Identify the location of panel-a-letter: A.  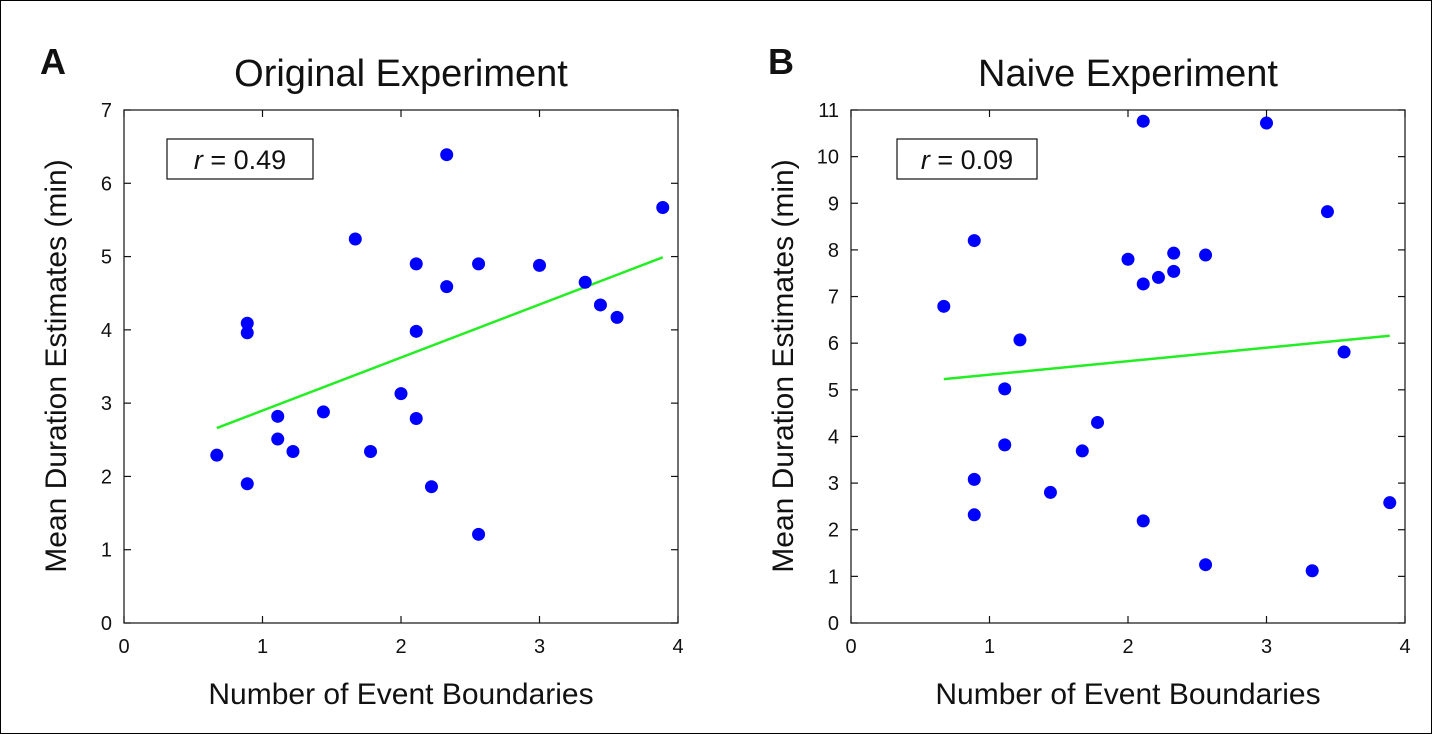
(53, 61).